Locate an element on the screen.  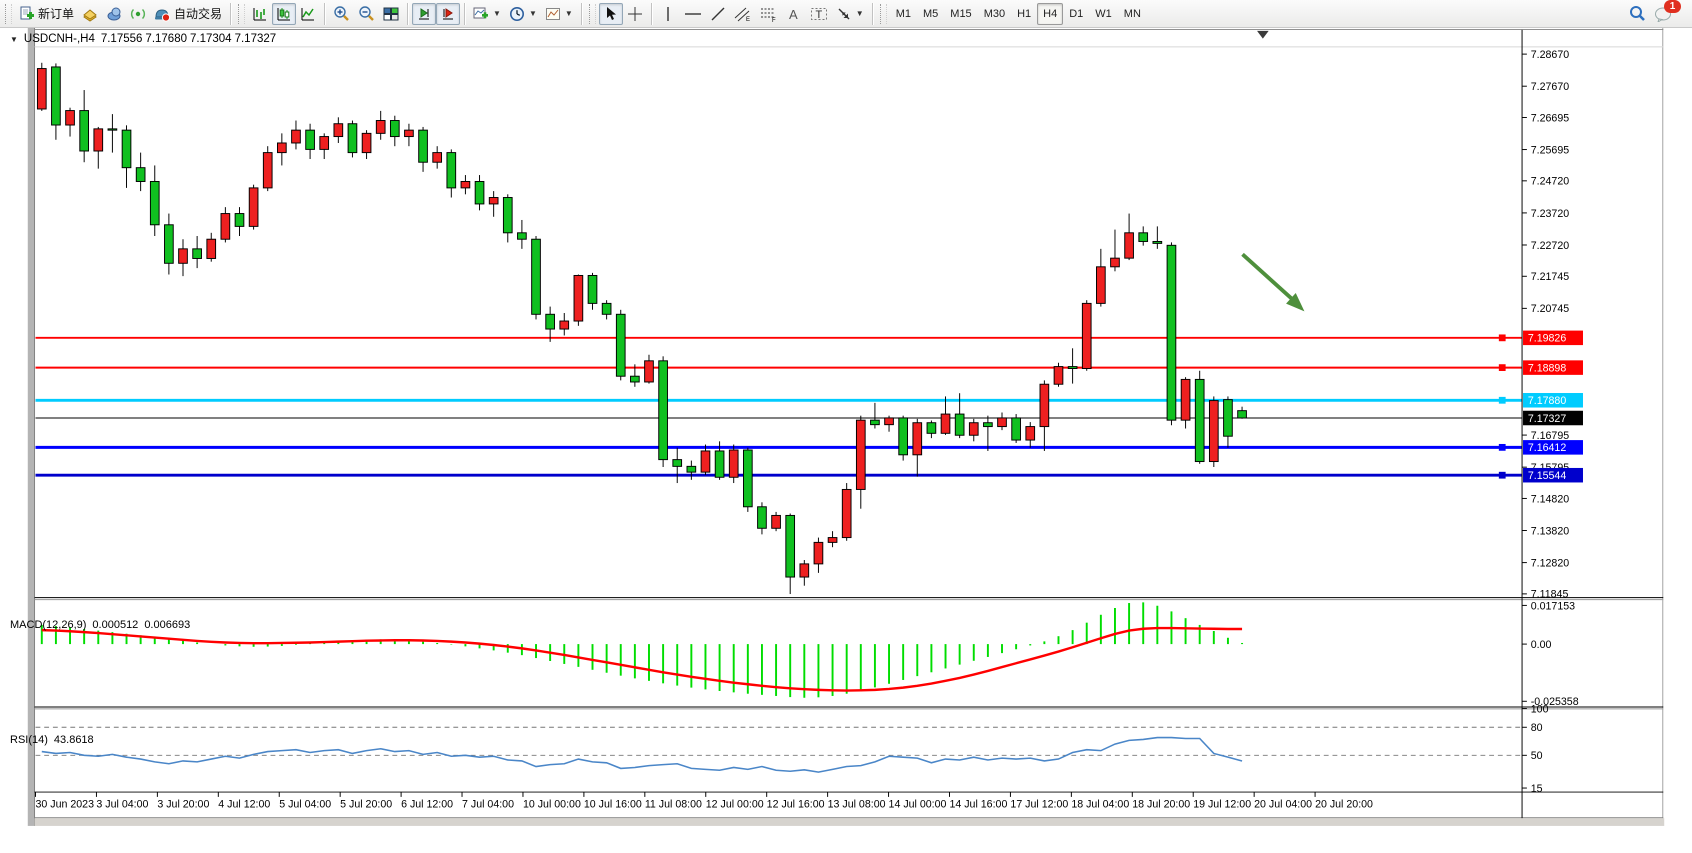
line-chart-button is located at coordinates (308, 14).